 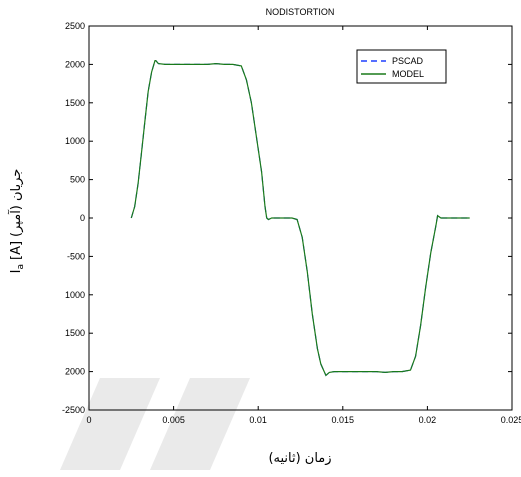 What do you see at coordinates (16, 272) in the screenshot?
I see `y-axis-symbol: I` at bounding box center [16, 272].